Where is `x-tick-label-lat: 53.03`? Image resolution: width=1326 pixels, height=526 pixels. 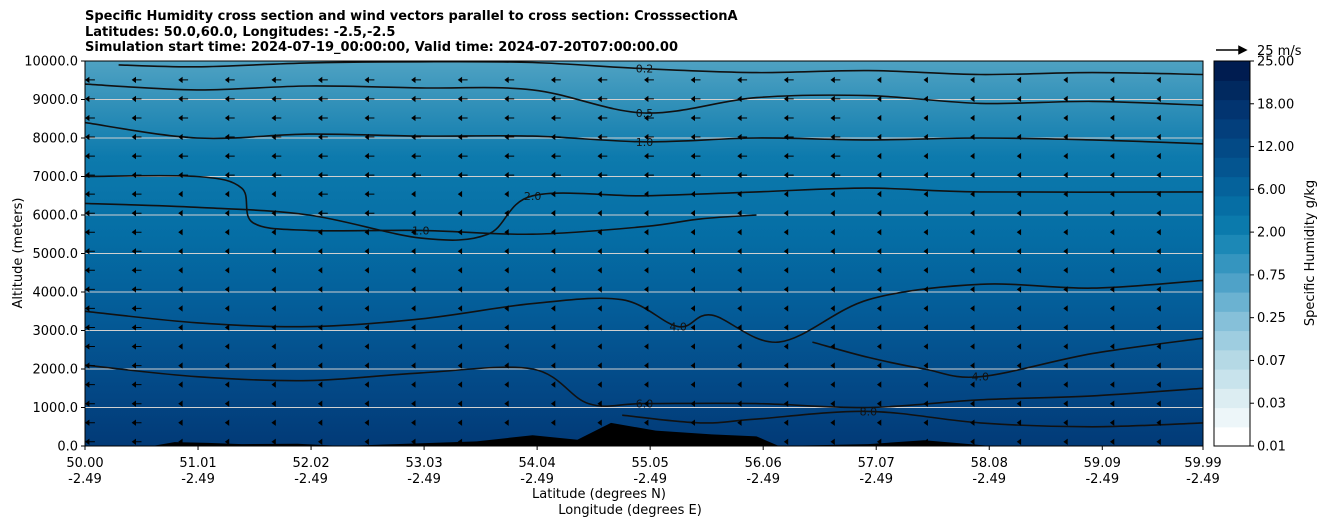 x-tick-label-lat: 53.03 is located at coordinates (423, 463).